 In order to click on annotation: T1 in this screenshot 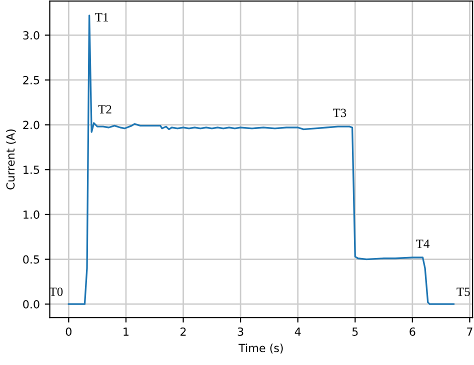, I will do `click(101, 17)`.